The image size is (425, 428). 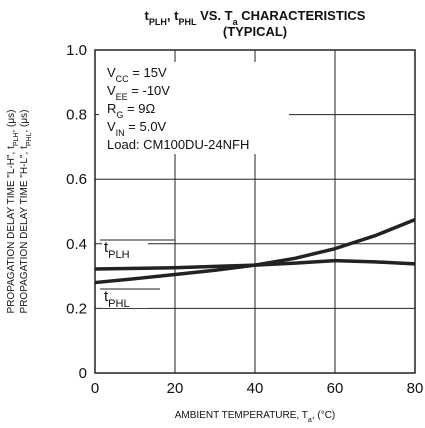 What do you see at coordinates (149, 90) in the screenshot?
I see `text-part: = -10V` at bounding box center [149, 90].